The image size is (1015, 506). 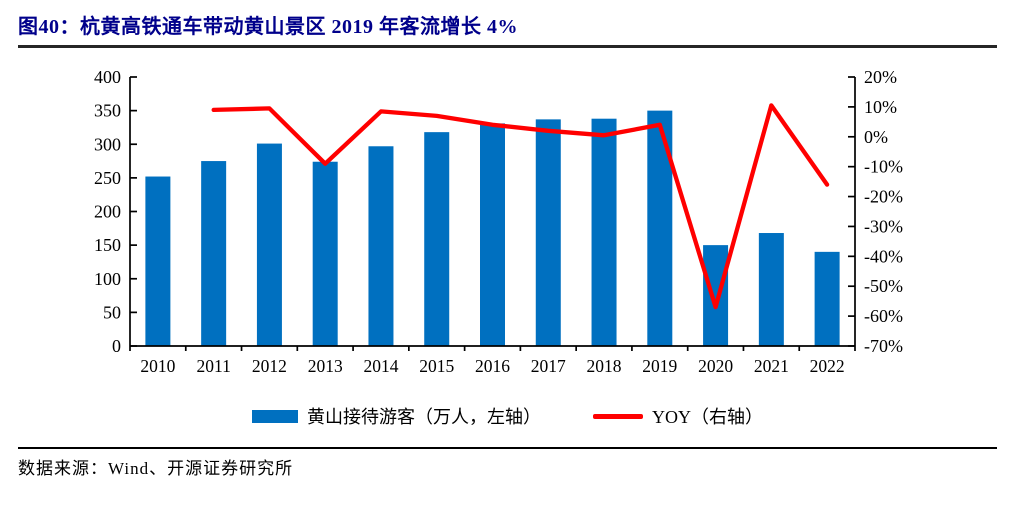 I want to click on bar-series-swatch-icon, so click(x=275, y=416).